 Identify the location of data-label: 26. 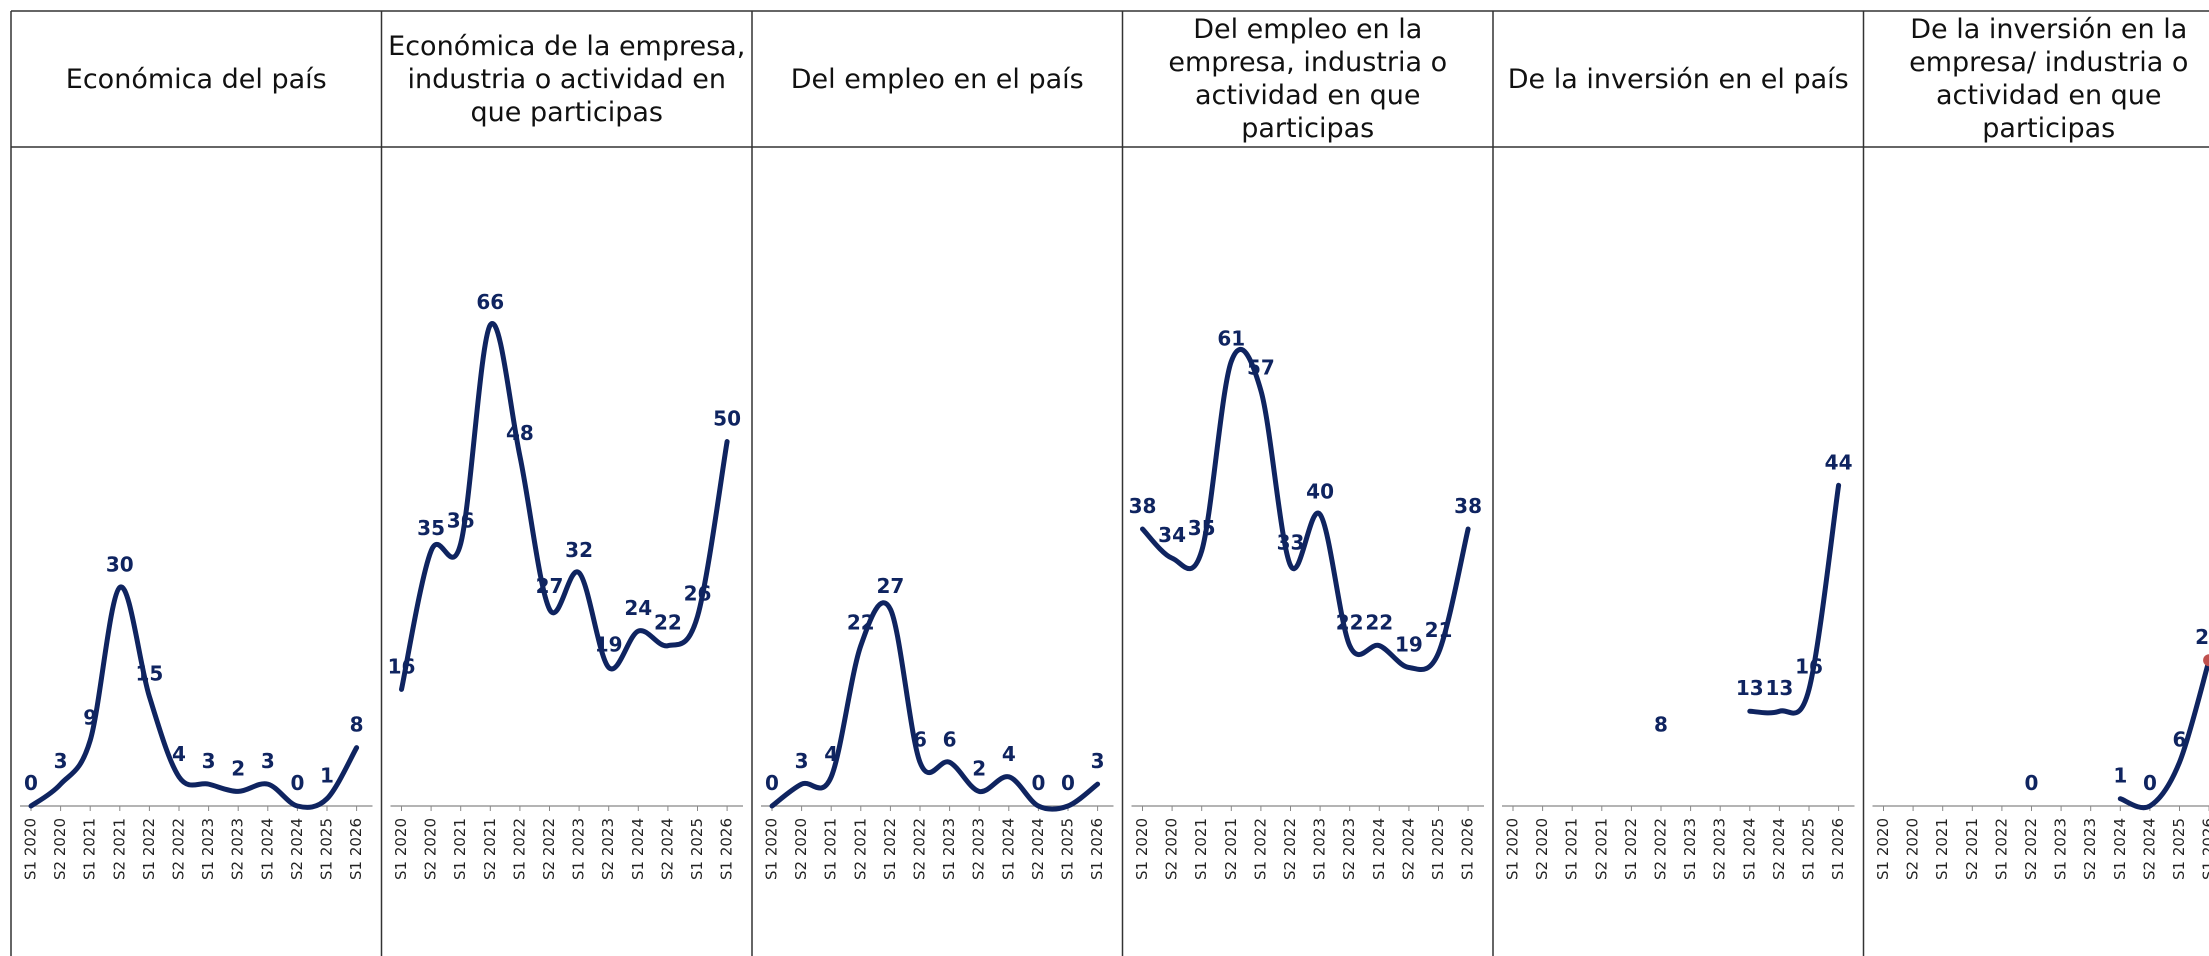
(698, 593).